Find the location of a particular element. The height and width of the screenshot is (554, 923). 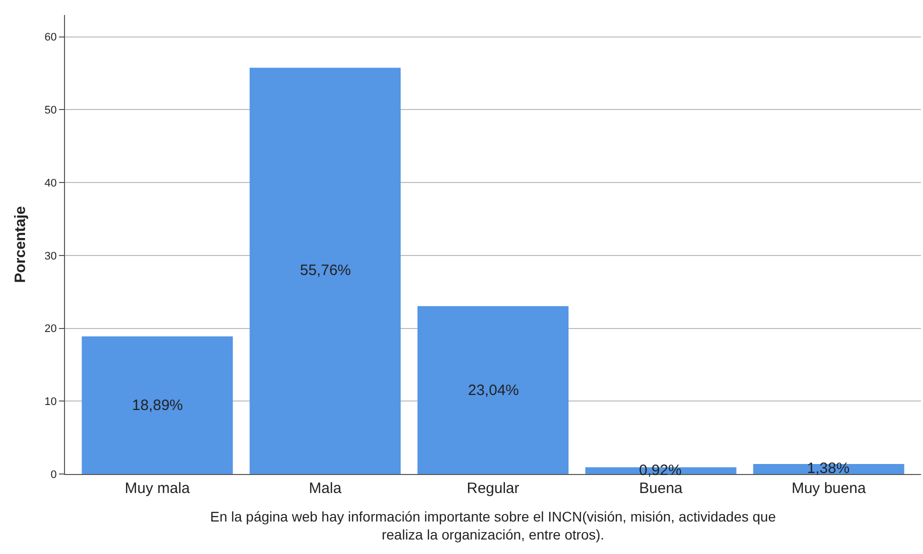

y-axis-title: Porcentaje is located at coordinates (20, 244).